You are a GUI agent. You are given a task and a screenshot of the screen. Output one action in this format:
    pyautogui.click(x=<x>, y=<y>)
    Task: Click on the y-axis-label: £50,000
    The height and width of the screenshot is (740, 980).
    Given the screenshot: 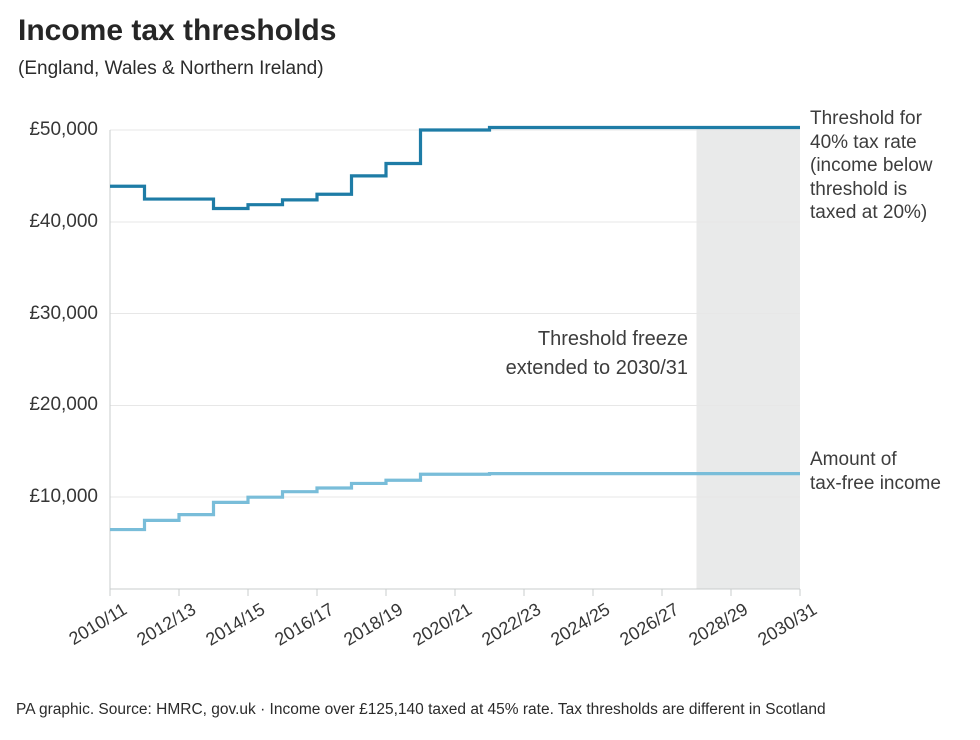 What is the action you would take?
    pyautogui.click(x=63, y=129)
    